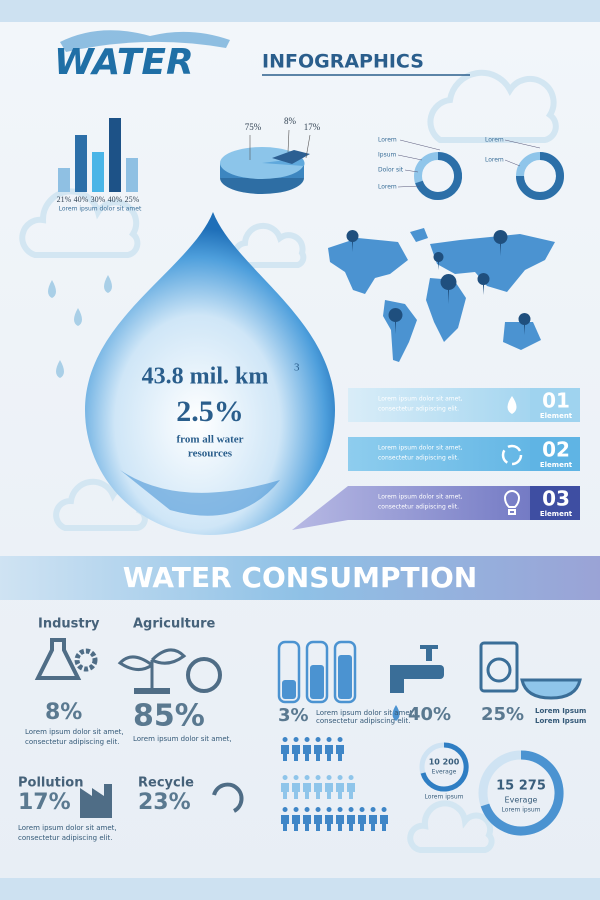 The height and width of the screenshot is (900, 600). What do you see at coordinates (444, 797) in the screenshot?
I see `small-donut-caption: Lorem ipsum` at bounding box center [444, 797].